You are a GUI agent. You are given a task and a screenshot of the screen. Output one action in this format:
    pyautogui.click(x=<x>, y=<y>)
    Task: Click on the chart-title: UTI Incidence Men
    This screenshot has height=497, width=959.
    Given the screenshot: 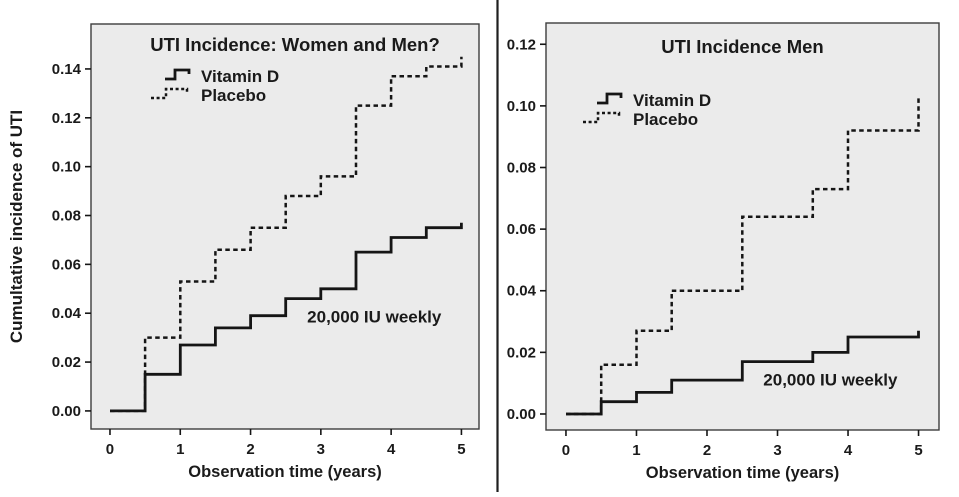 What is the action you would take?
    pyautogui.click(x=742, y=46)
    